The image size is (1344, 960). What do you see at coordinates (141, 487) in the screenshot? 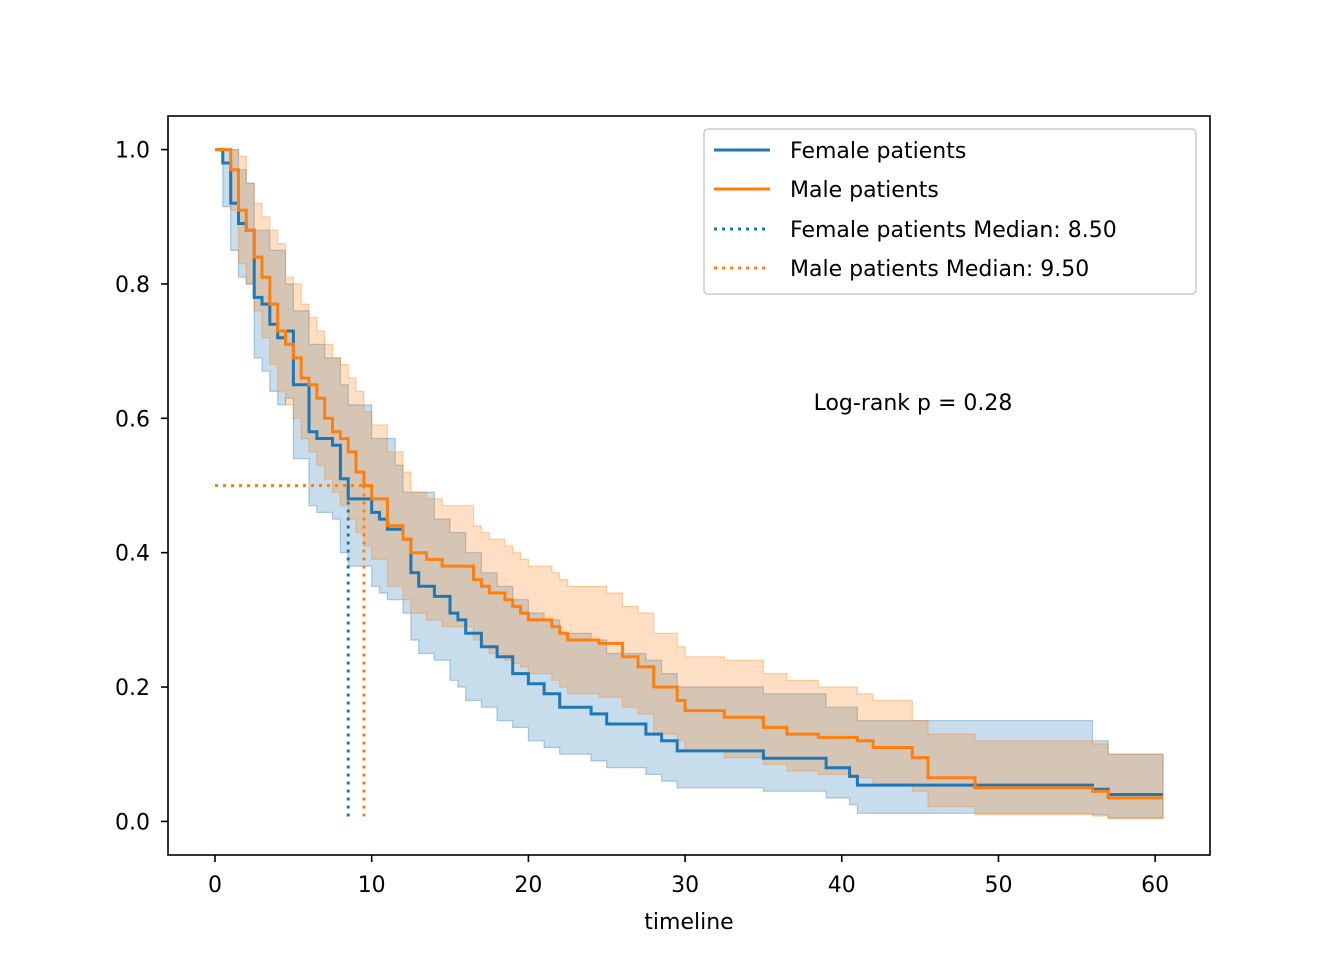
I see `y-axis-ticks: 0.0 0.2 0.4 0.6 0.8 1.0` at bounding box center [141, 487].